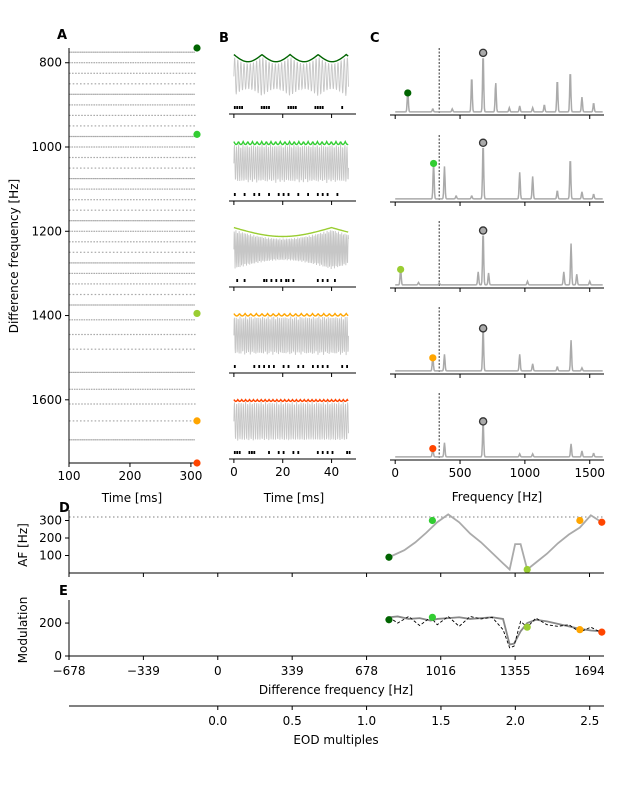  Describe the element at coordinates (375, 38) in the screenshot. I see `panel-label-c: C` at that location.